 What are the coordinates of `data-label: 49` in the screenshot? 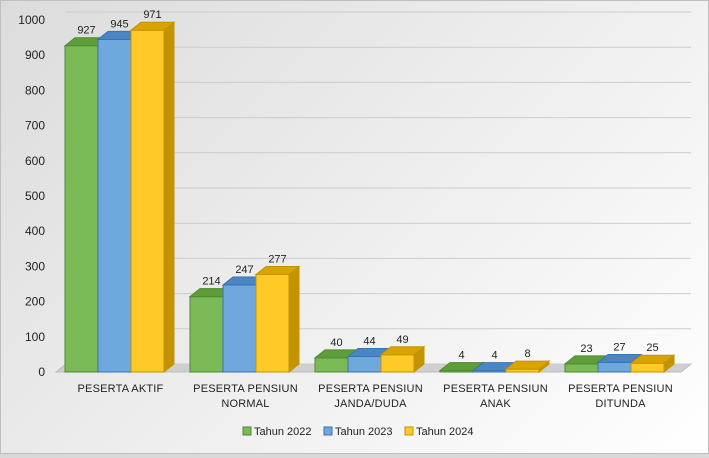 It's located at (402, 340).